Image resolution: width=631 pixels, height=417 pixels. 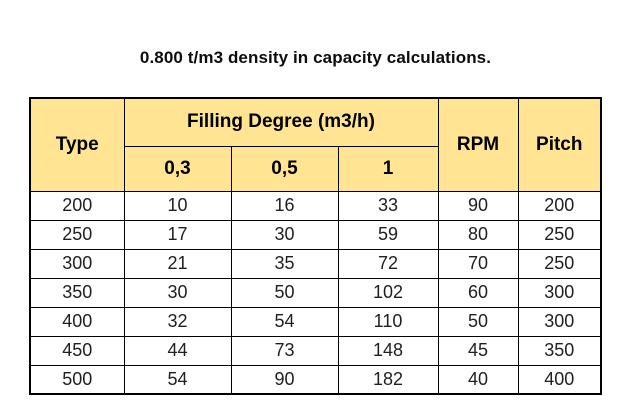 What do you see at coordinates (388, 321) in the screenshot?
I see `cell-fd-1: 110` at bounding box center [388, 321].